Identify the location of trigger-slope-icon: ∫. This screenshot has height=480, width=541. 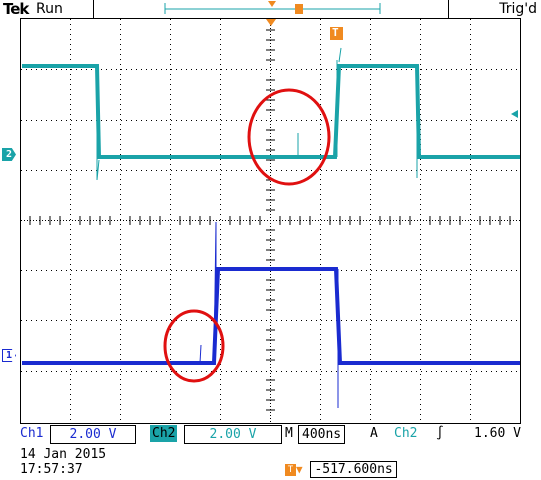
(440, 433).